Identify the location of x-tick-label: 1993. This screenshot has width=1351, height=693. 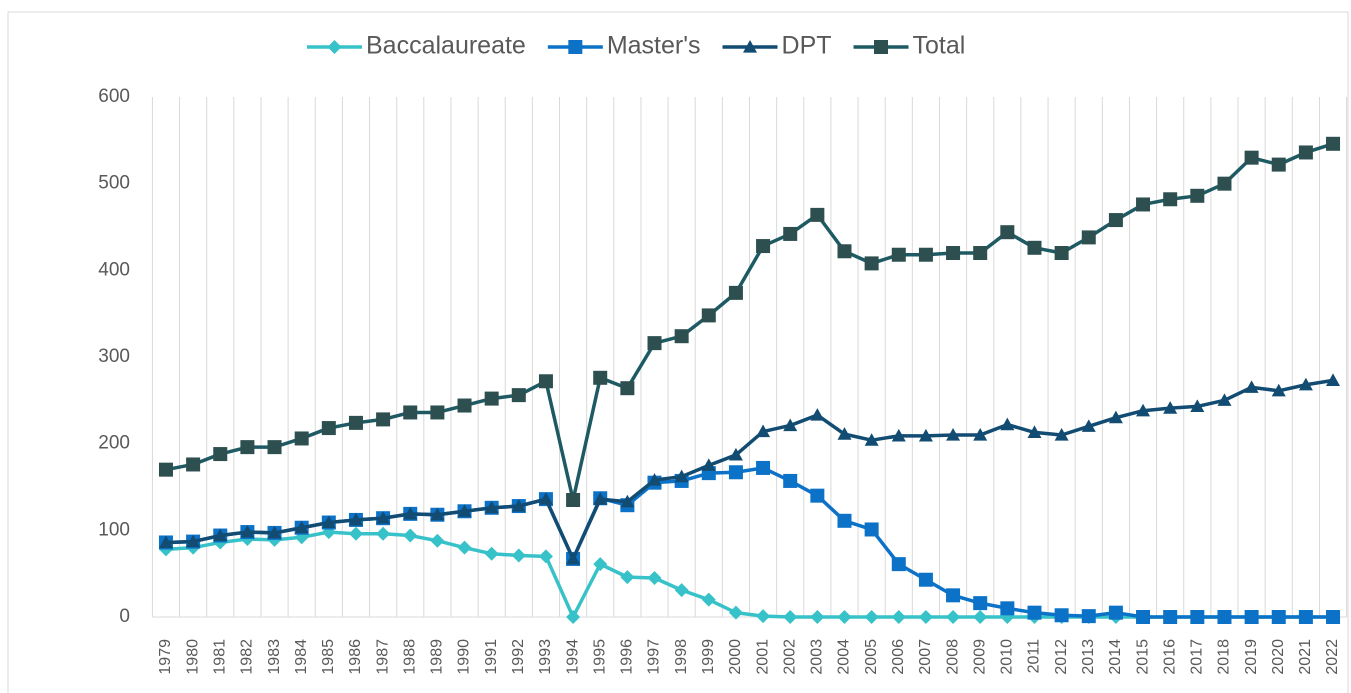
(545, 657).